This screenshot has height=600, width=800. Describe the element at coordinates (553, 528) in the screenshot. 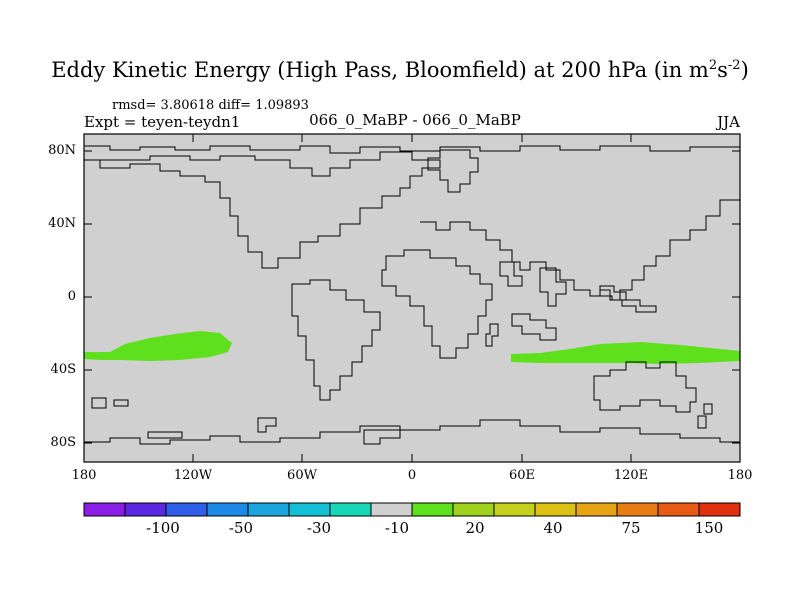

I see `colorbar-label: 40` at that location.